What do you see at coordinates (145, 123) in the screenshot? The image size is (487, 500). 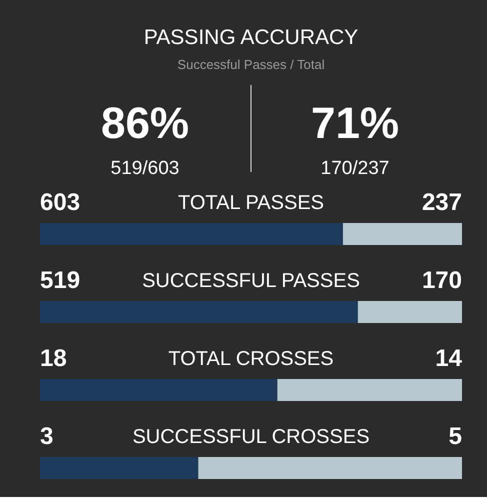 I see `text: 86%` at bounding box center [145, 123].